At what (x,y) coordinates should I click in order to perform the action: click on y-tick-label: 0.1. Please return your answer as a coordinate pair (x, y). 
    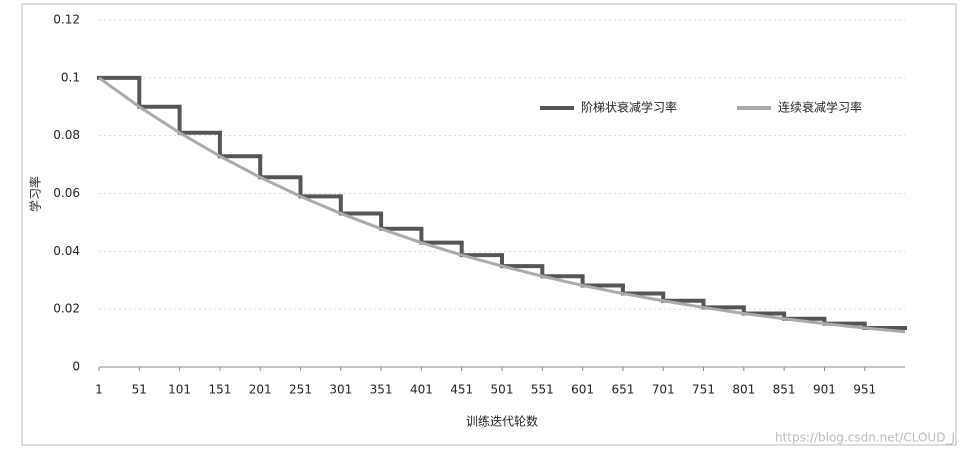
    Looking at the image, I should click on (70, 77).